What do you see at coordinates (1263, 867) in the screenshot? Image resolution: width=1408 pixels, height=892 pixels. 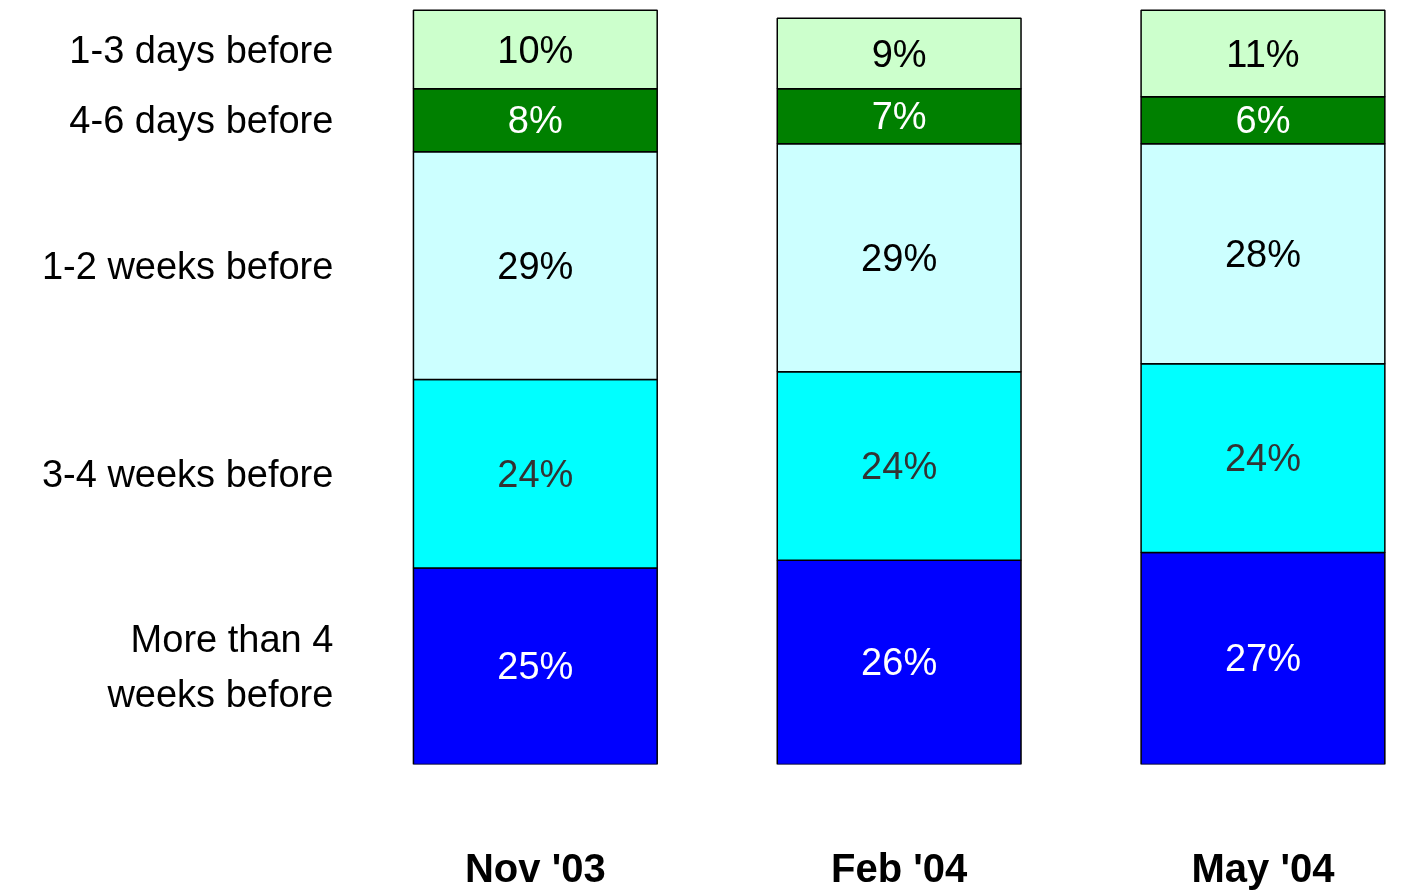 I see `x-tick-label: May '04` at bounding box center [1263, 867].